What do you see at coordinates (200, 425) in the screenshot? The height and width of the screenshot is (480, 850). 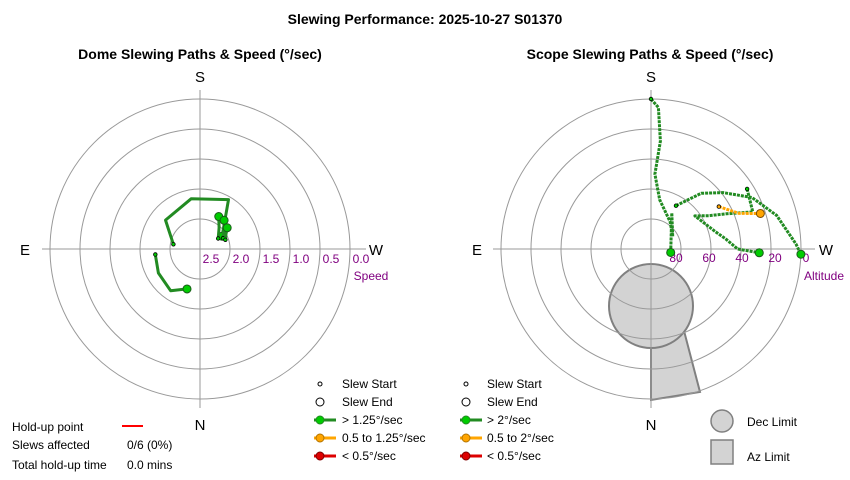 I see `dome-dir-bottom: N` at bounding box center [200, 425].